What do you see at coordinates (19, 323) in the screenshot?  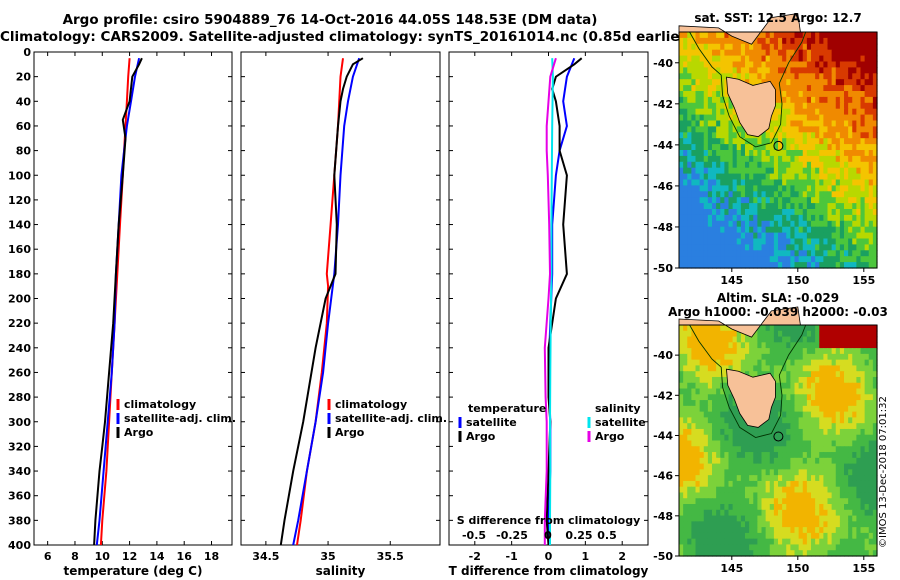 I see `depth-tick-label: 220` at bounding box center [19, 323].